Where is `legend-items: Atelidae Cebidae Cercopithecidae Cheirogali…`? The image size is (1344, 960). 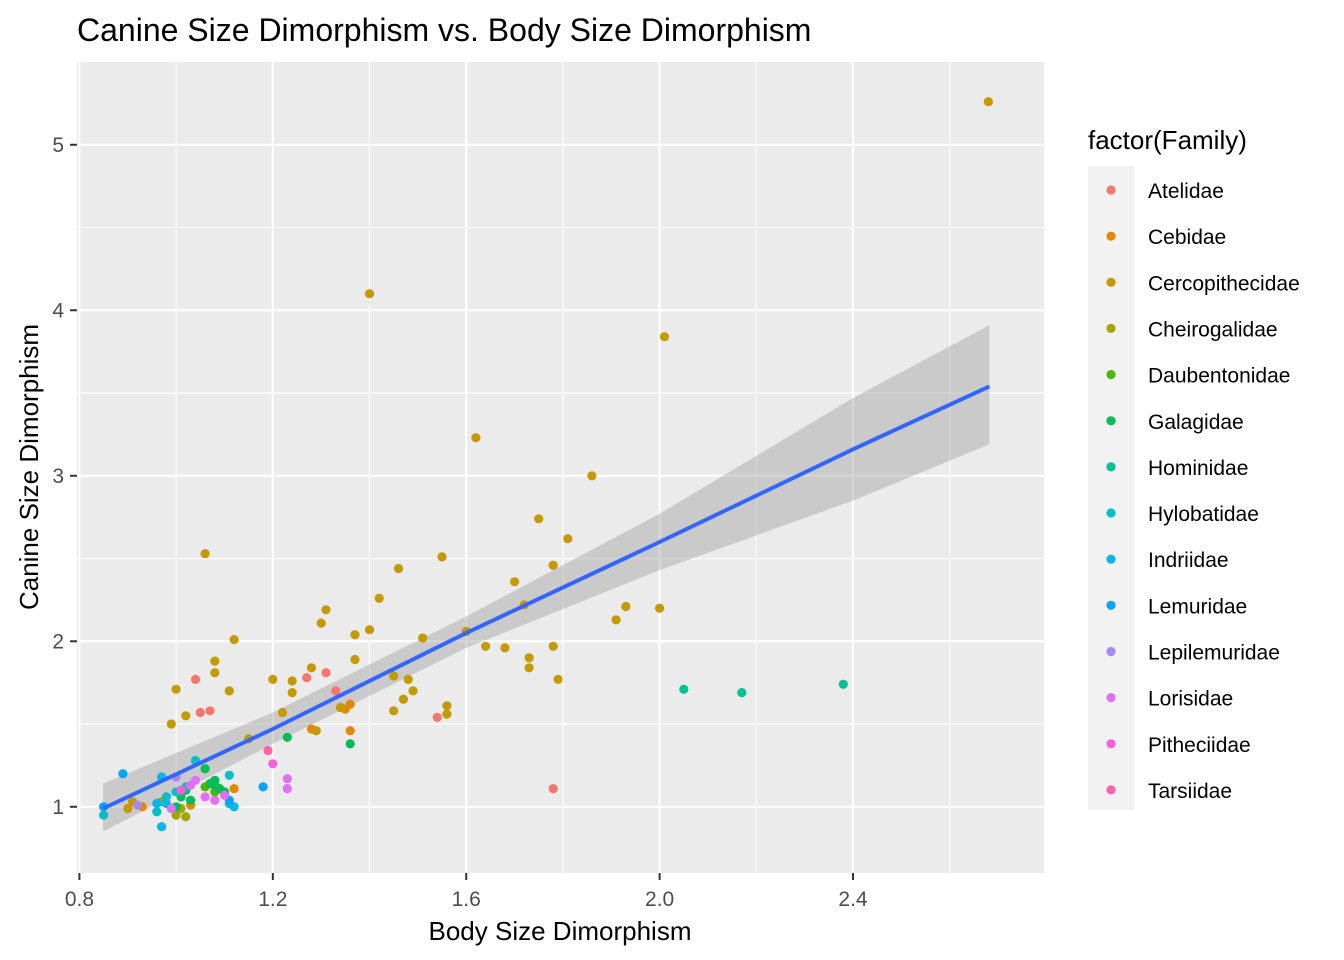 legend-items: Atelidae Cebidae Cercopithecidae Cheirogali… is located at coordinates (1203, 491).